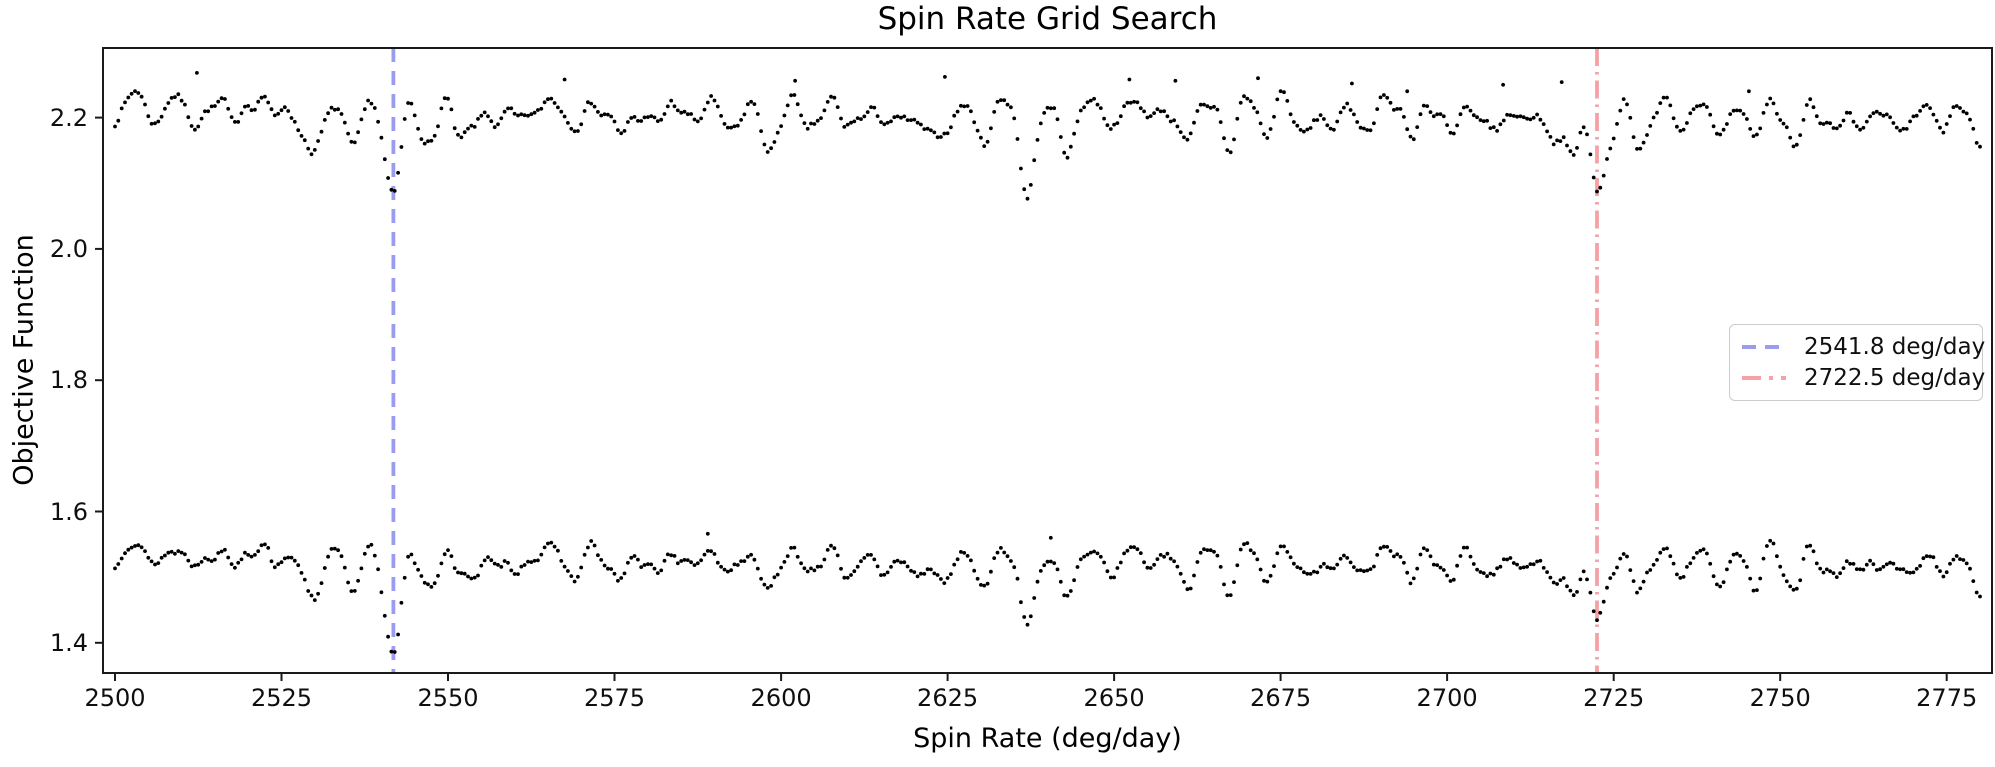 This screenshot has height=767, width=1995. I want to click on x-tick-label: 2575, so click(614, 698).